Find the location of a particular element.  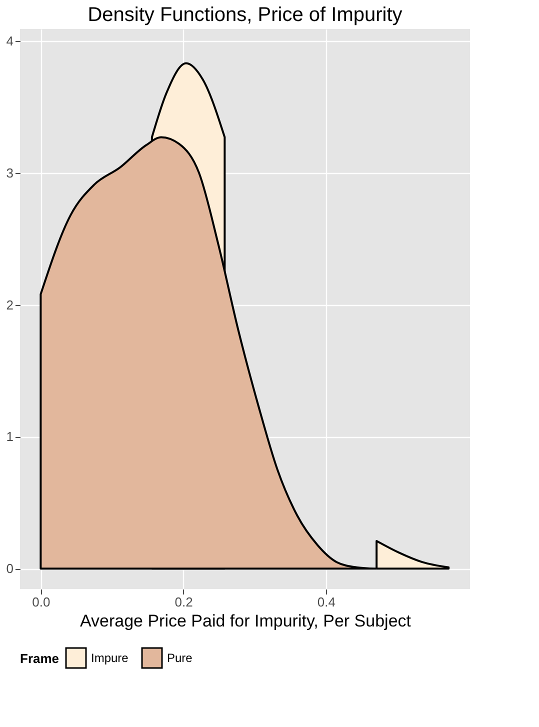

chart-title: Density Functions, Price of Impurity is located at coordinates (245, 15).